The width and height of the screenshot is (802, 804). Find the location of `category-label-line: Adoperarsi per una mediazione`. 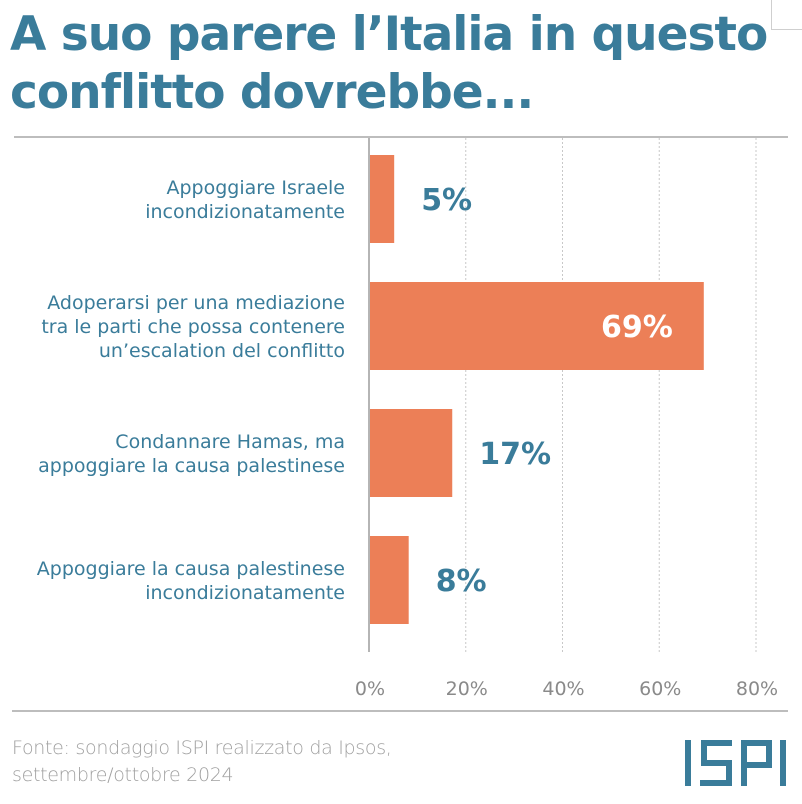

category-label-line: Adoperarsi per una mediazione is located at coordinates (196, 303).